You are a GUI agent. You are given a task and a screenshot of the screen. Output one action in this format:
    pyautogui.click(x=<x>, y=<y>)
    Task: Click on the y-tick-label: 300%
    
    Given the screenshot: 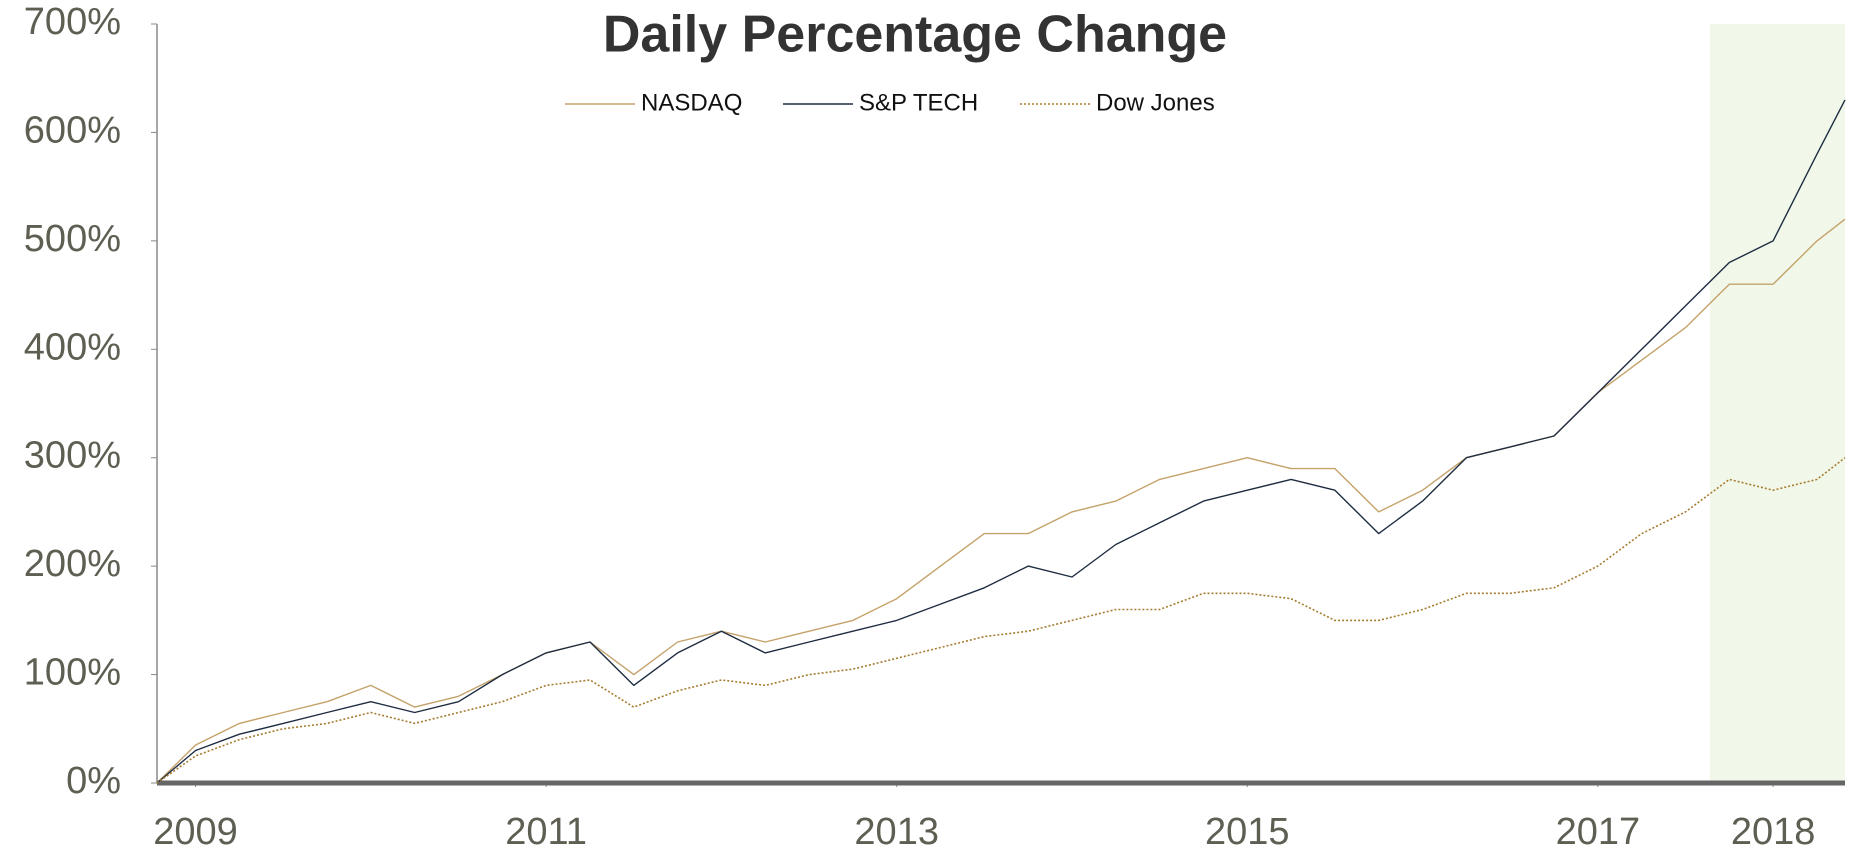 What is the action you would take?
    pyautogui.click(x=72, y=456)
    